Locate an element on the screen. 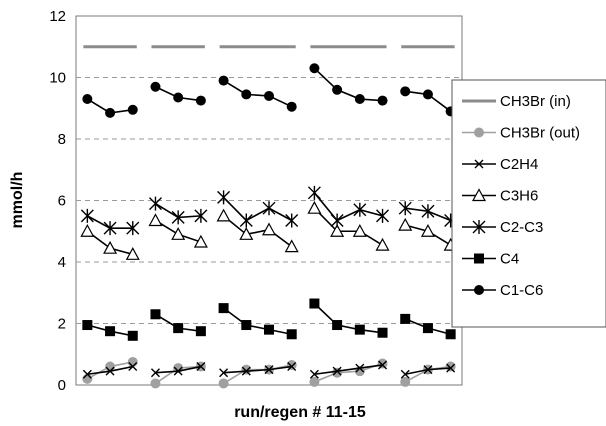  y-tick-label: 4 is located at coordinates (62, 262).